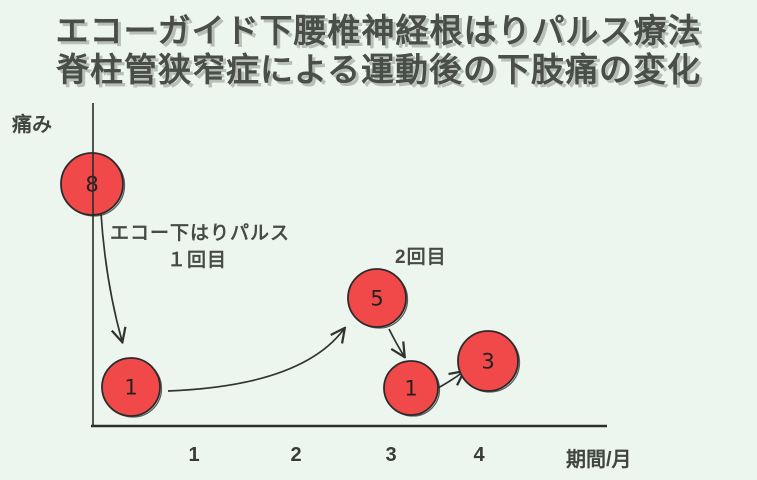  I want to click on annotation-session1-line2: １回目, so click(197, 260).